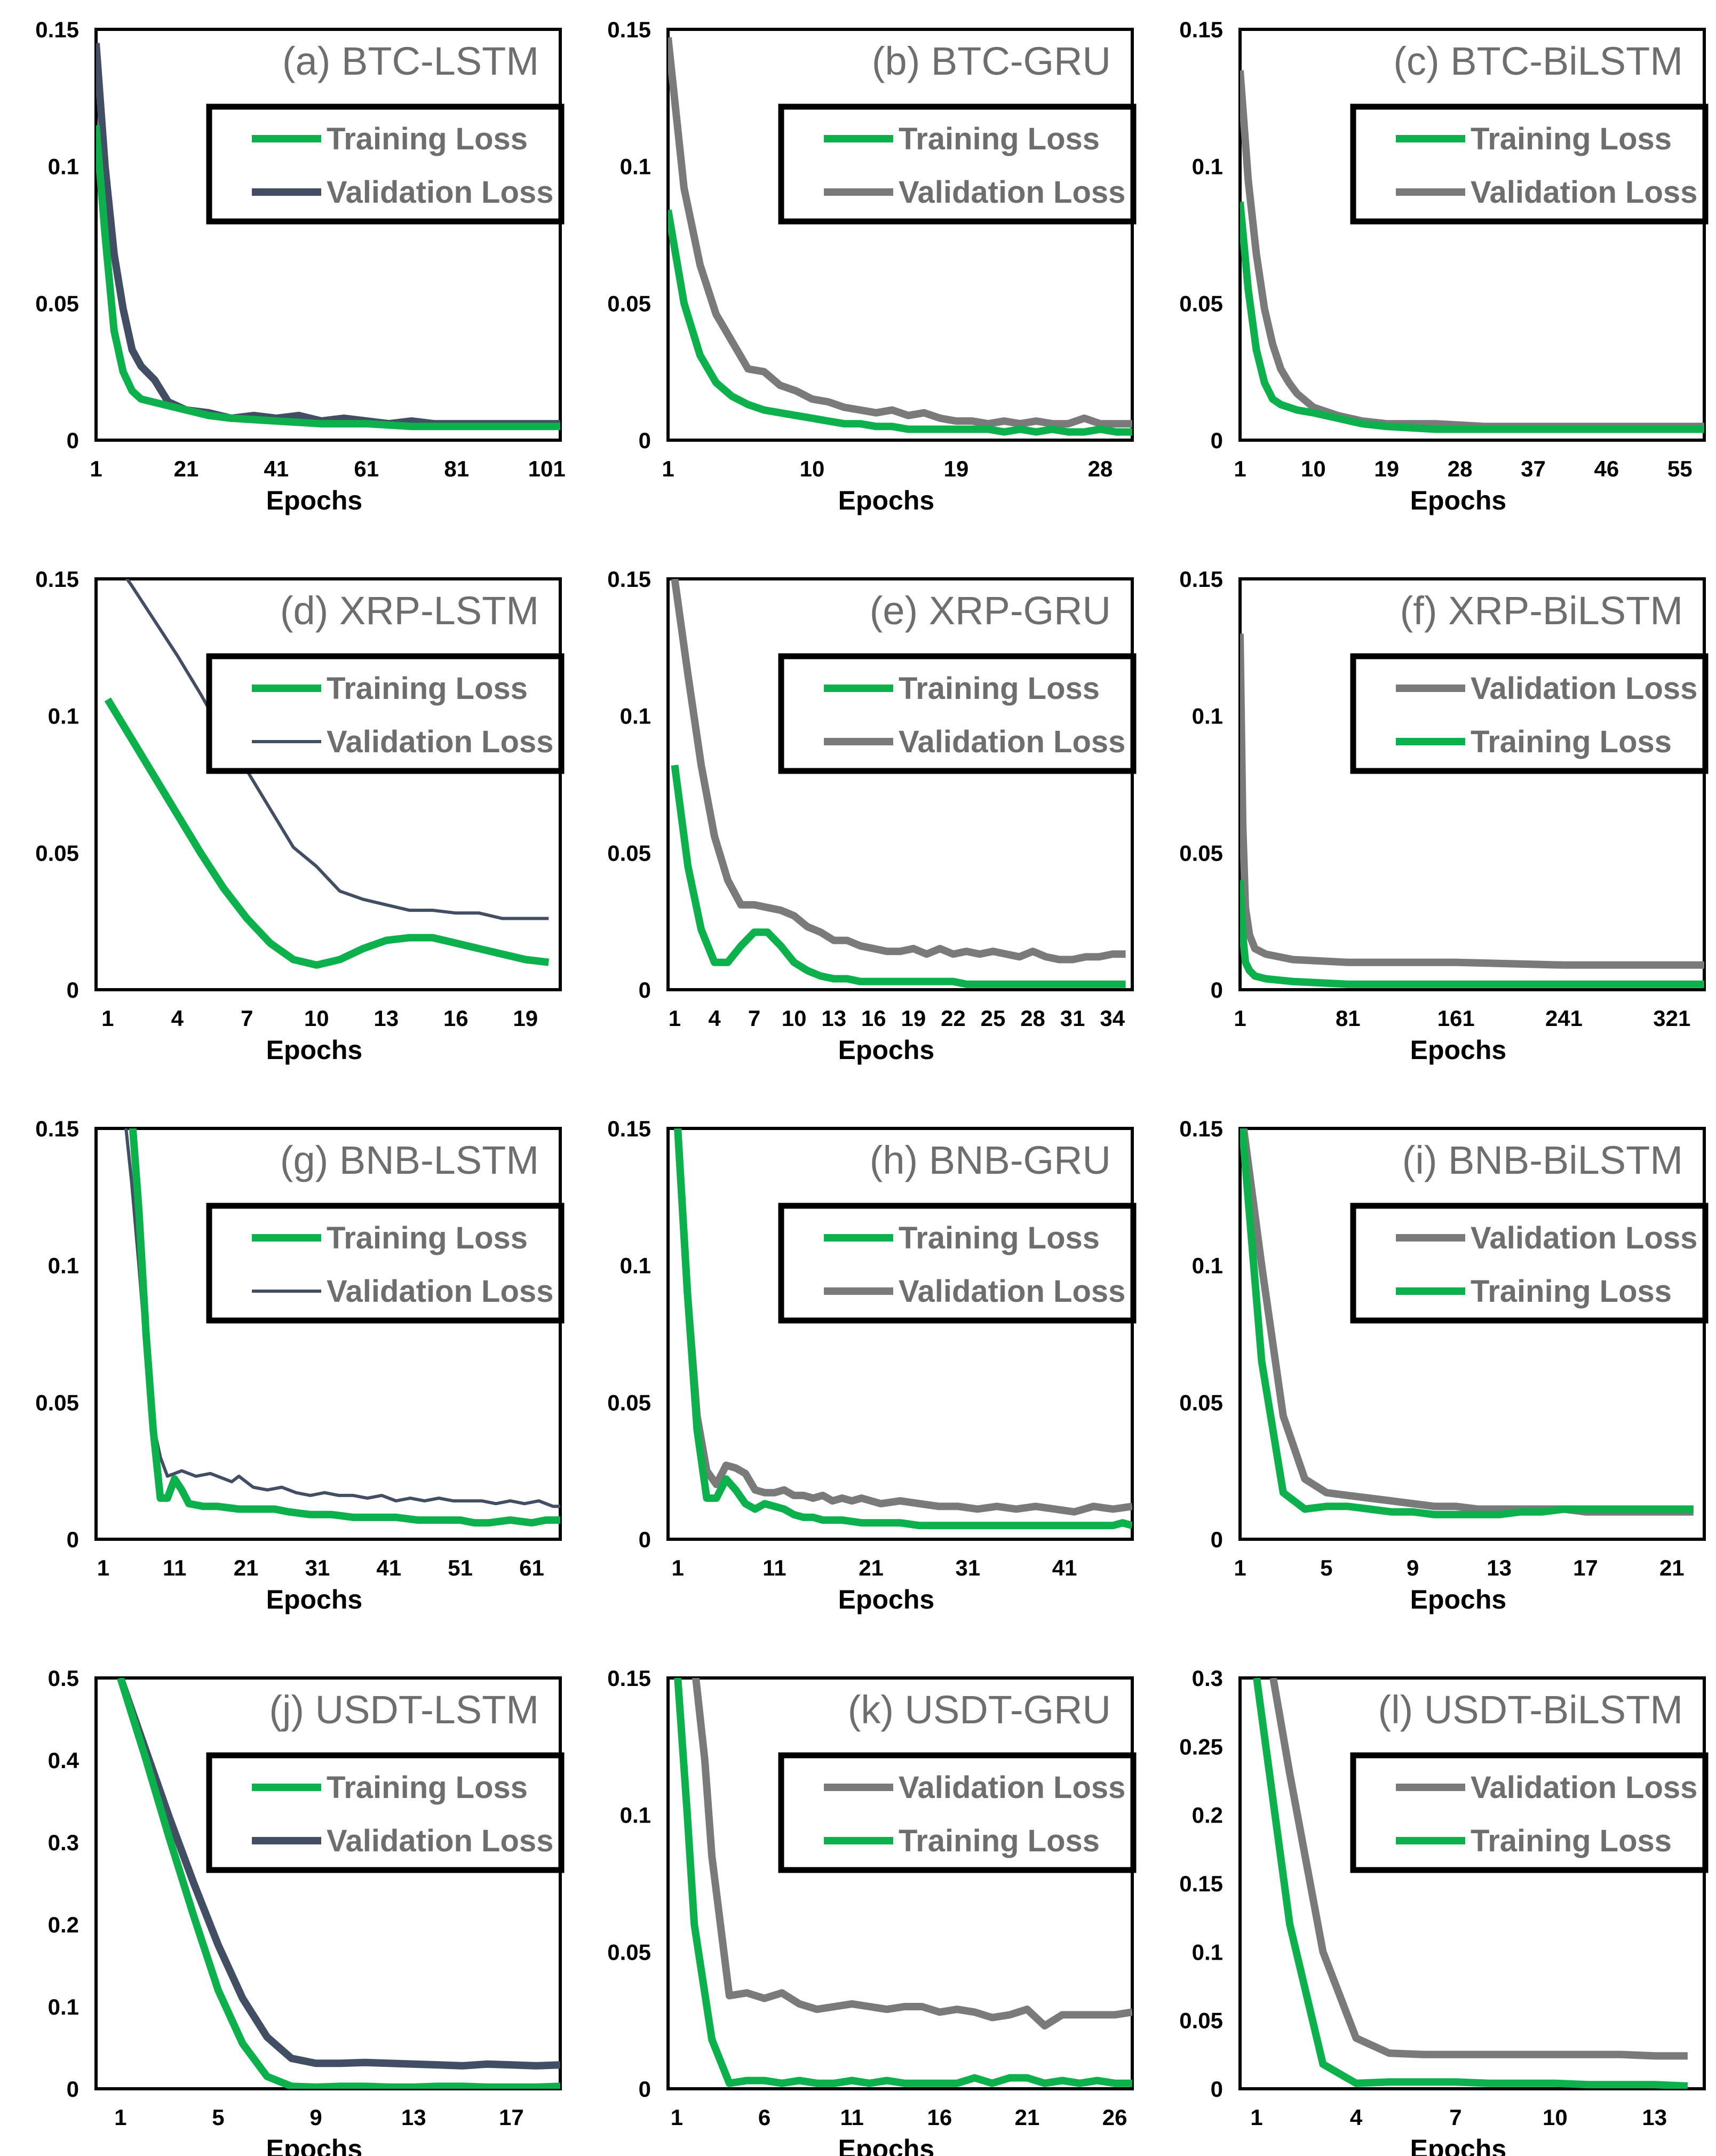 This screenshot has width=1716, height=2156. Describe the element at coordinates (1033, 1018) in the screenshot. I see `x-tick-label: 28` at that location.